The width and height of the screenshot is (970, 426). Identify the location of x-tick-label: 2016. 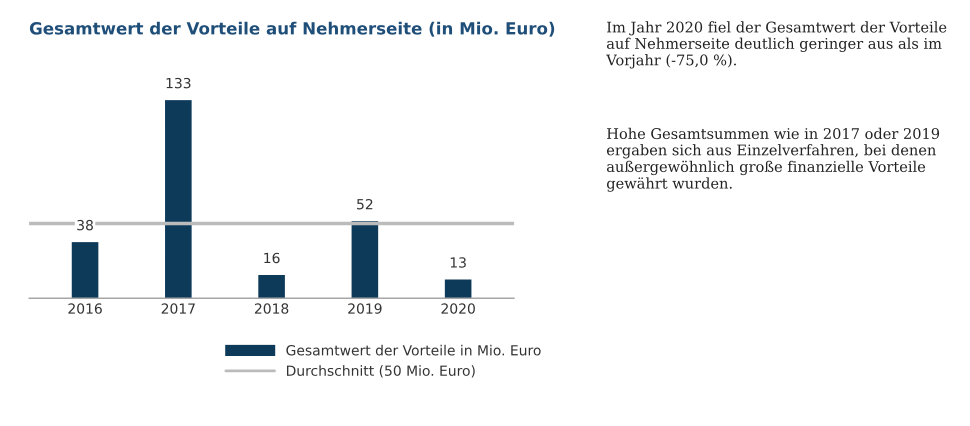
(85, 308).